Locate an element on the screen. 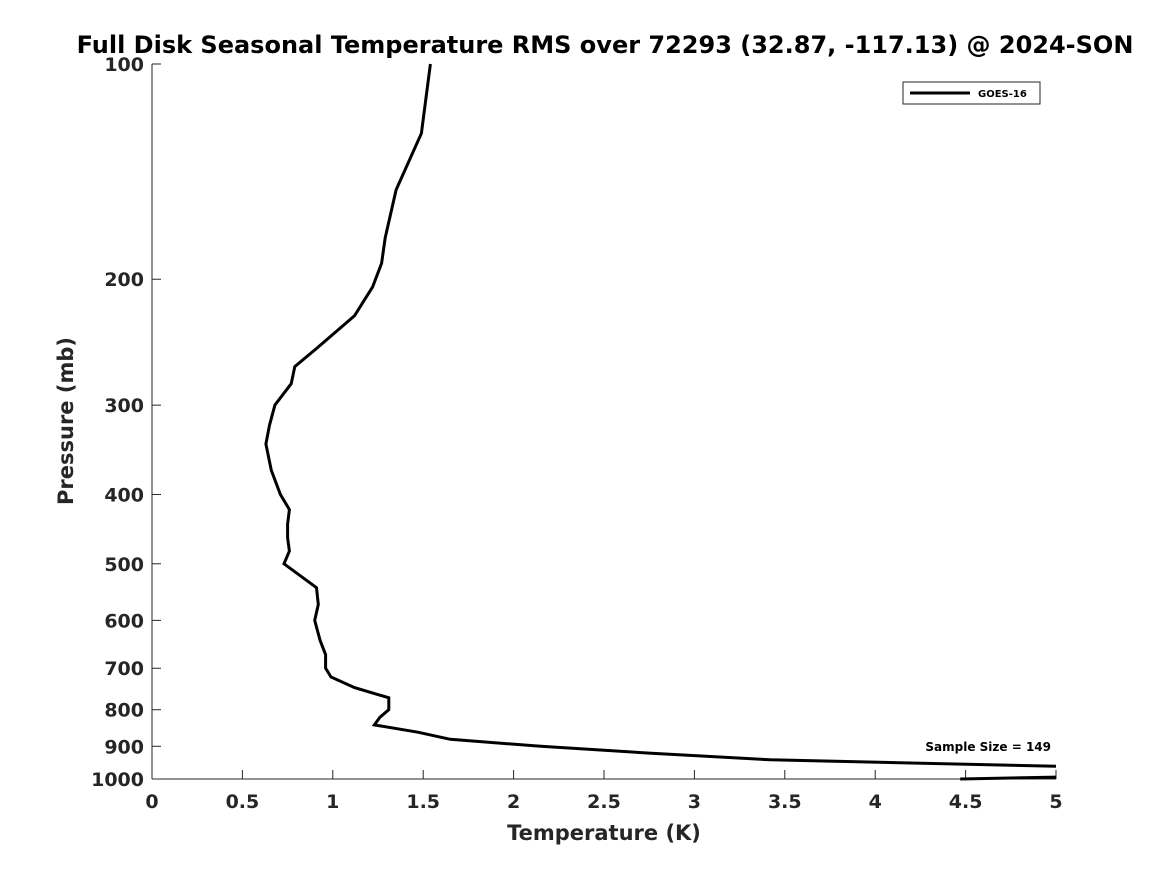 This screenshot has width=1167, height=875. y-tick-label: 100 is located at coordinates (124, 65).